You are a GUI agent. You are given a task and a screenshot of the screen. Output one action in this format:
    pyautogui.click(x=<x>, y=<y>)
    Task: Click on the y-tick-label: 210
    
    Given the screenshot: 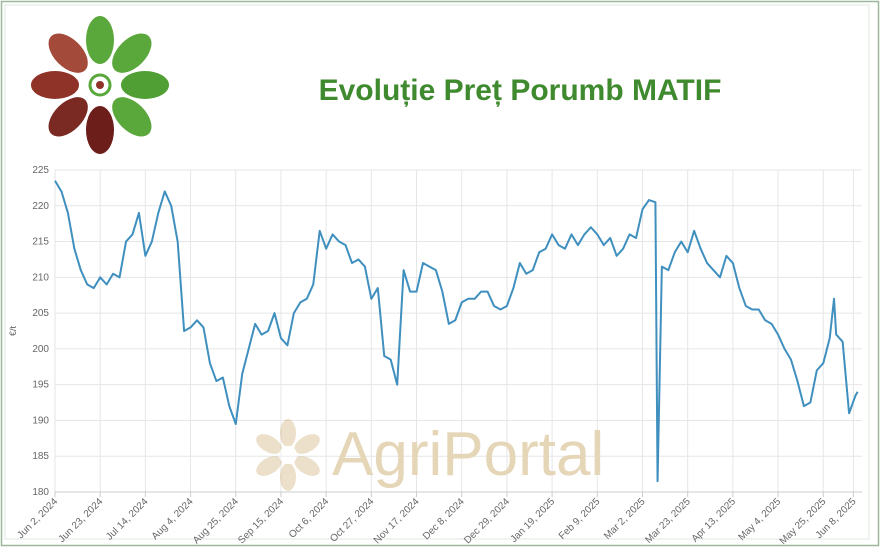 What is the action you would take?
    pyautogui.click(x=40, y=277)
    